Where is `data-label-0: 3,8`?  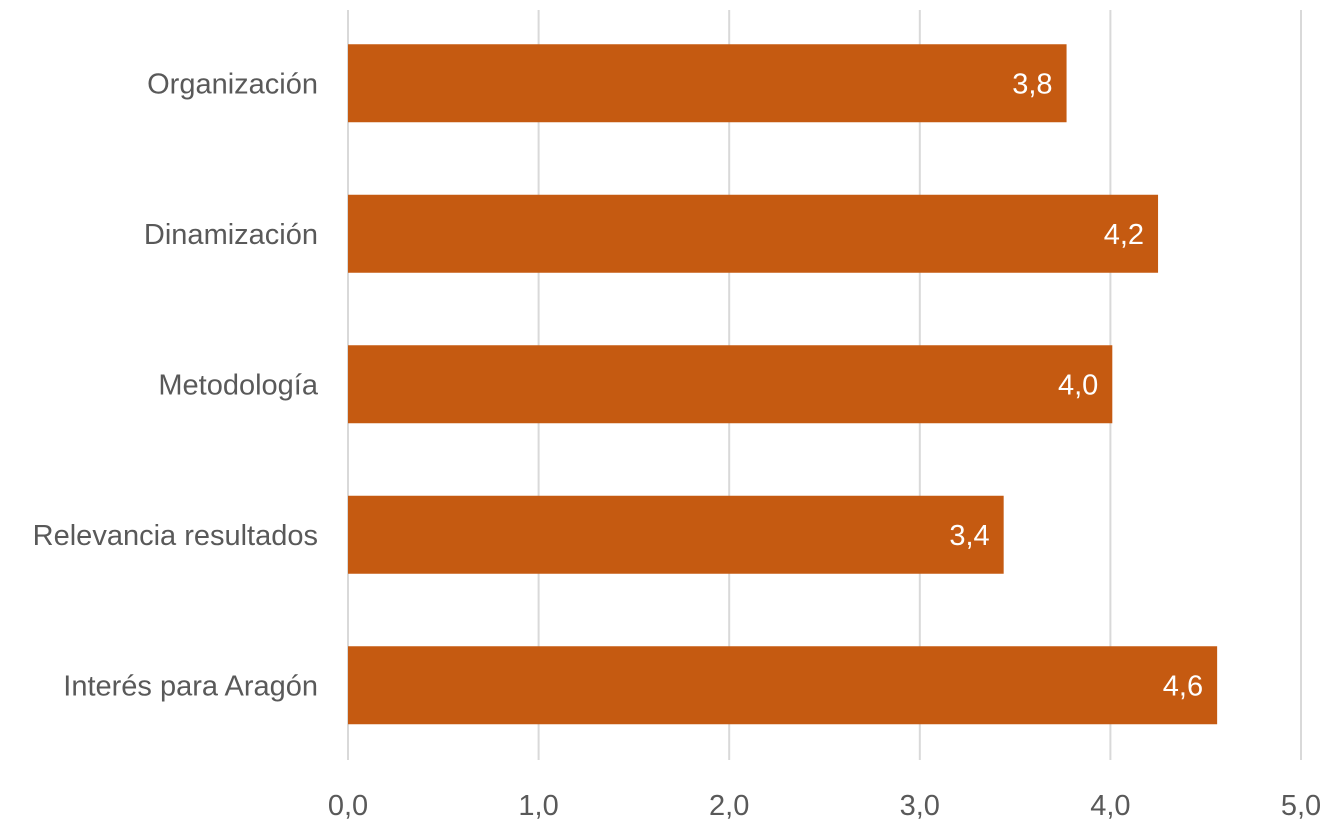
data-label-0: 3,8 is located at coordinates (1032, 84).